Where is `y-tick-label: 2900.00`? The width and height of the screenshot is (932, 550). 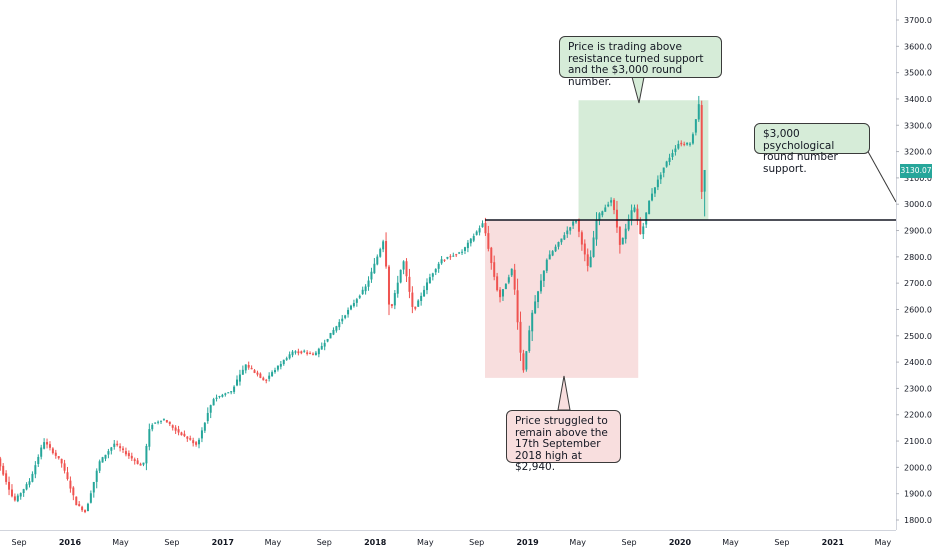 y-tick-label: 2900.00 is located at coordinates (918, 231).